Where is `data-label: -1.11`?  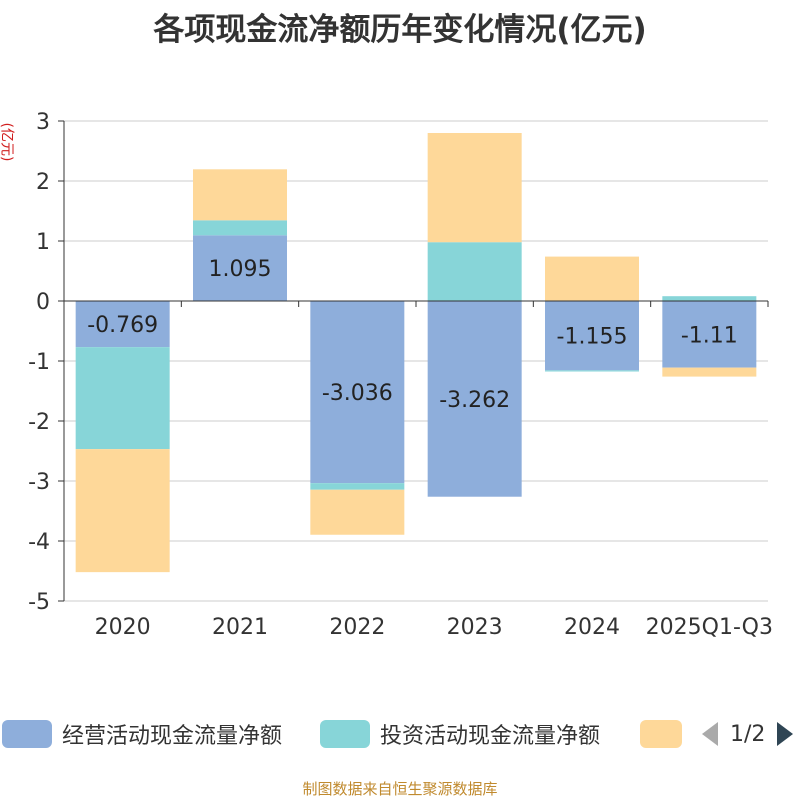 data-label: -1.11 is located at coordinates (709, 335).